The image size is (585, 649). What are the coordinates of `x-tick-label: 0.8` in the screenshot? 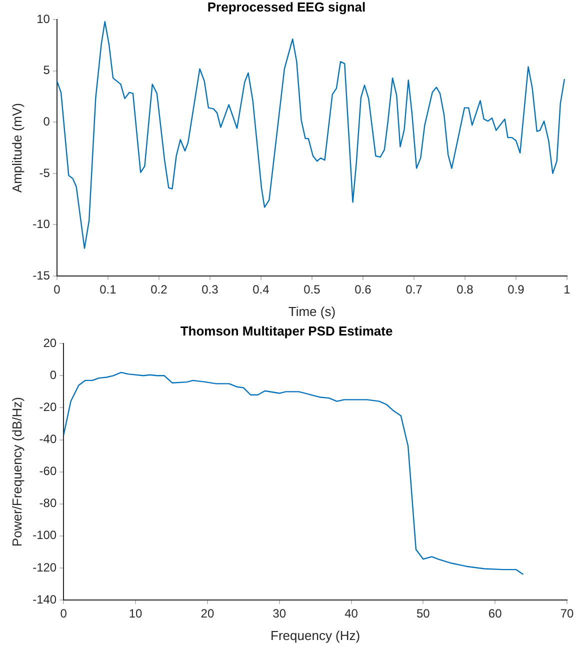 It's located at (465, 289).